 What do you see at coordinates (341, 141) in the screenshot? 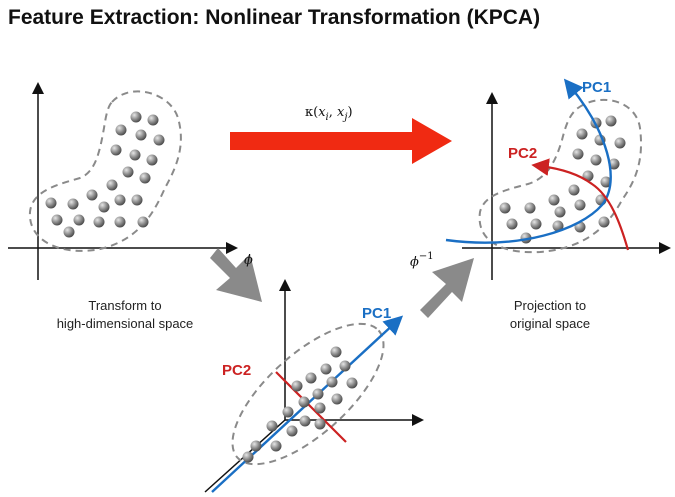
I see `red-kernel-arrow-icon` at bounding box center [341, 141].